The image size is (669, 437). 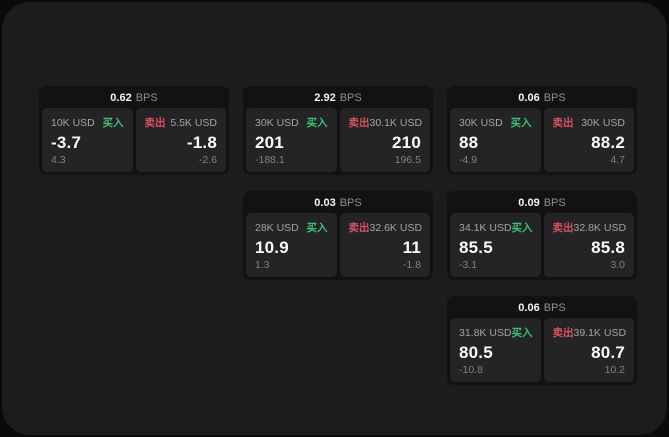 I want to click on buy-sub-value: -10.8, so click(x=471, y=370).